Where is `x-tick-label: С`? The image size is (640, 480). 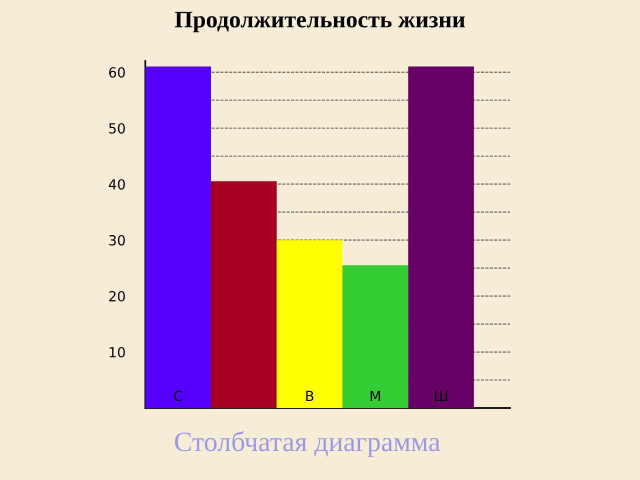
x-tick-label: С is located at coordinates (178, 396).